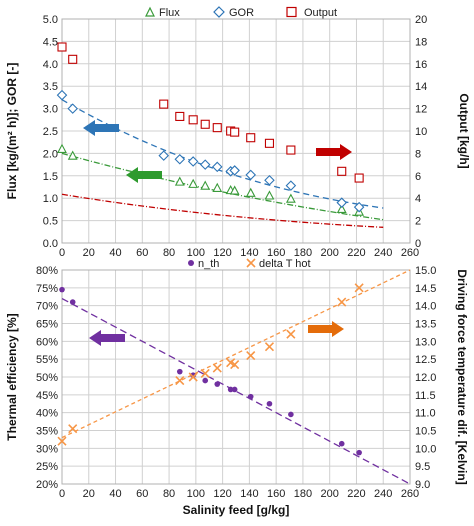 The height and width of the screenshot is (526, 474). I want to click on y-right-tick-label: 6, so click(418, 177).